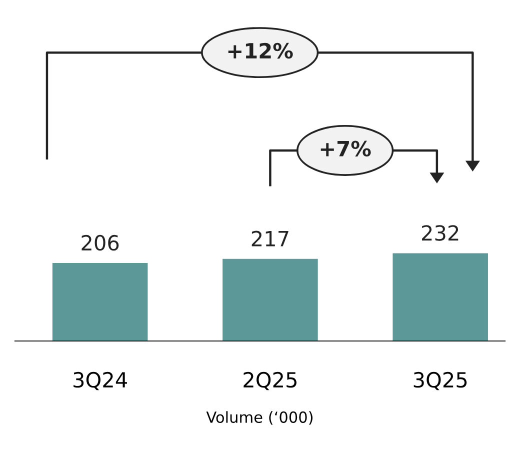  Describe the element at coordinates (345, 148) in the screenshot. I see `text: +7%` at that location.